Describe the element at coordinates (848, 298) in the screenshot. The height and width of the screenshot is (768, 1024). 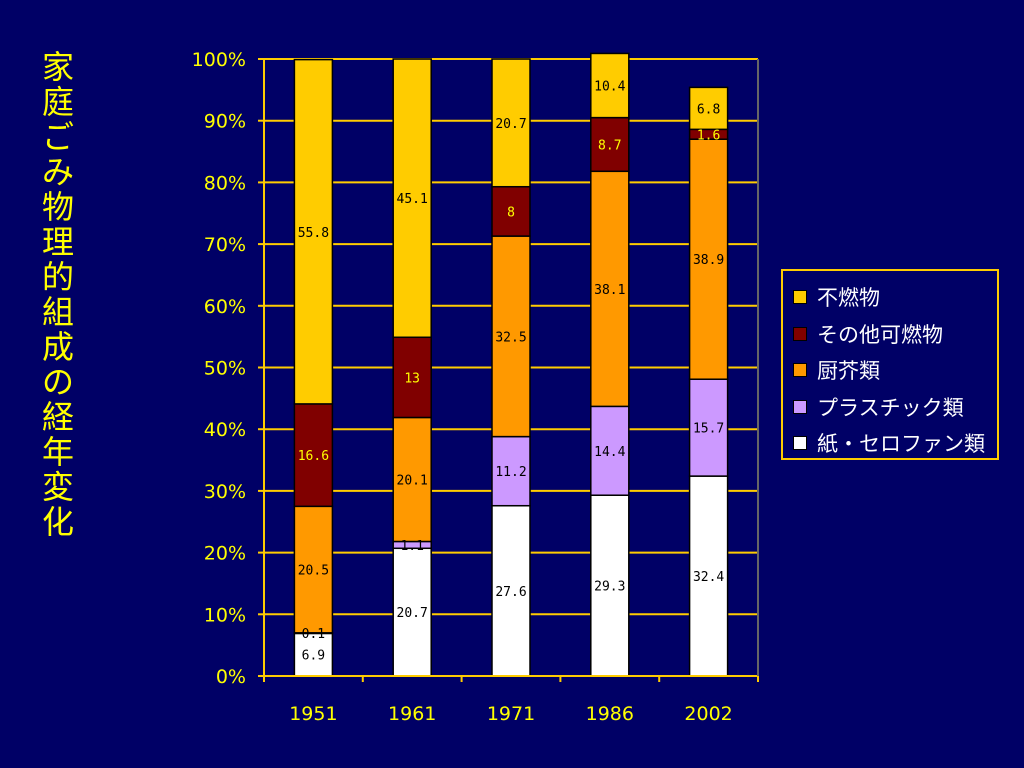
I see `legend-label: 不燃物` at that location.